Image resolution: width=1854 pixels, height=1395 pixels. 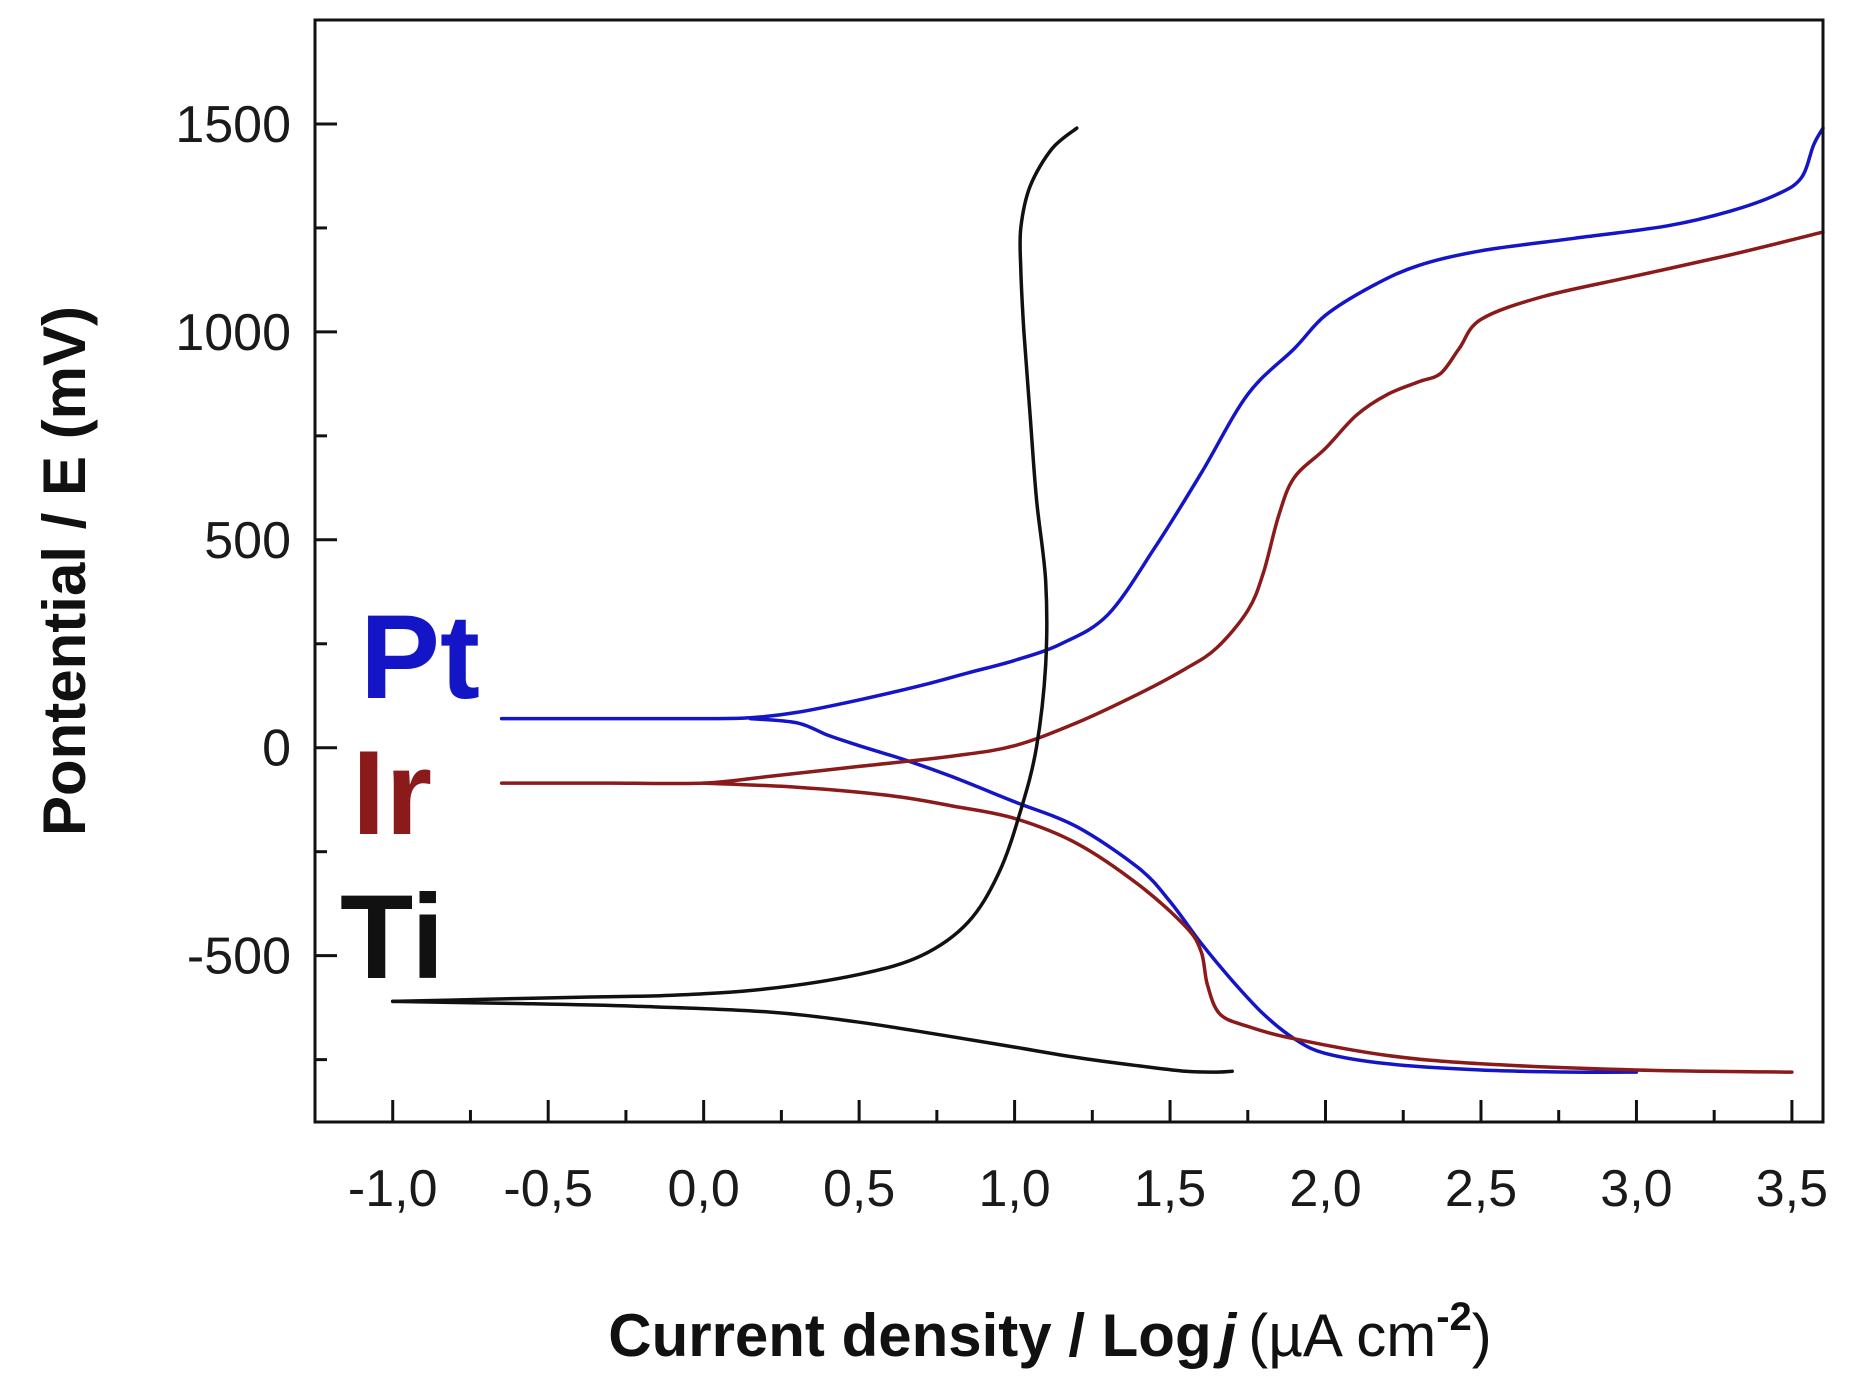 I want to click on x-tick-label: 3,0, so click(x=1636, y=1189).